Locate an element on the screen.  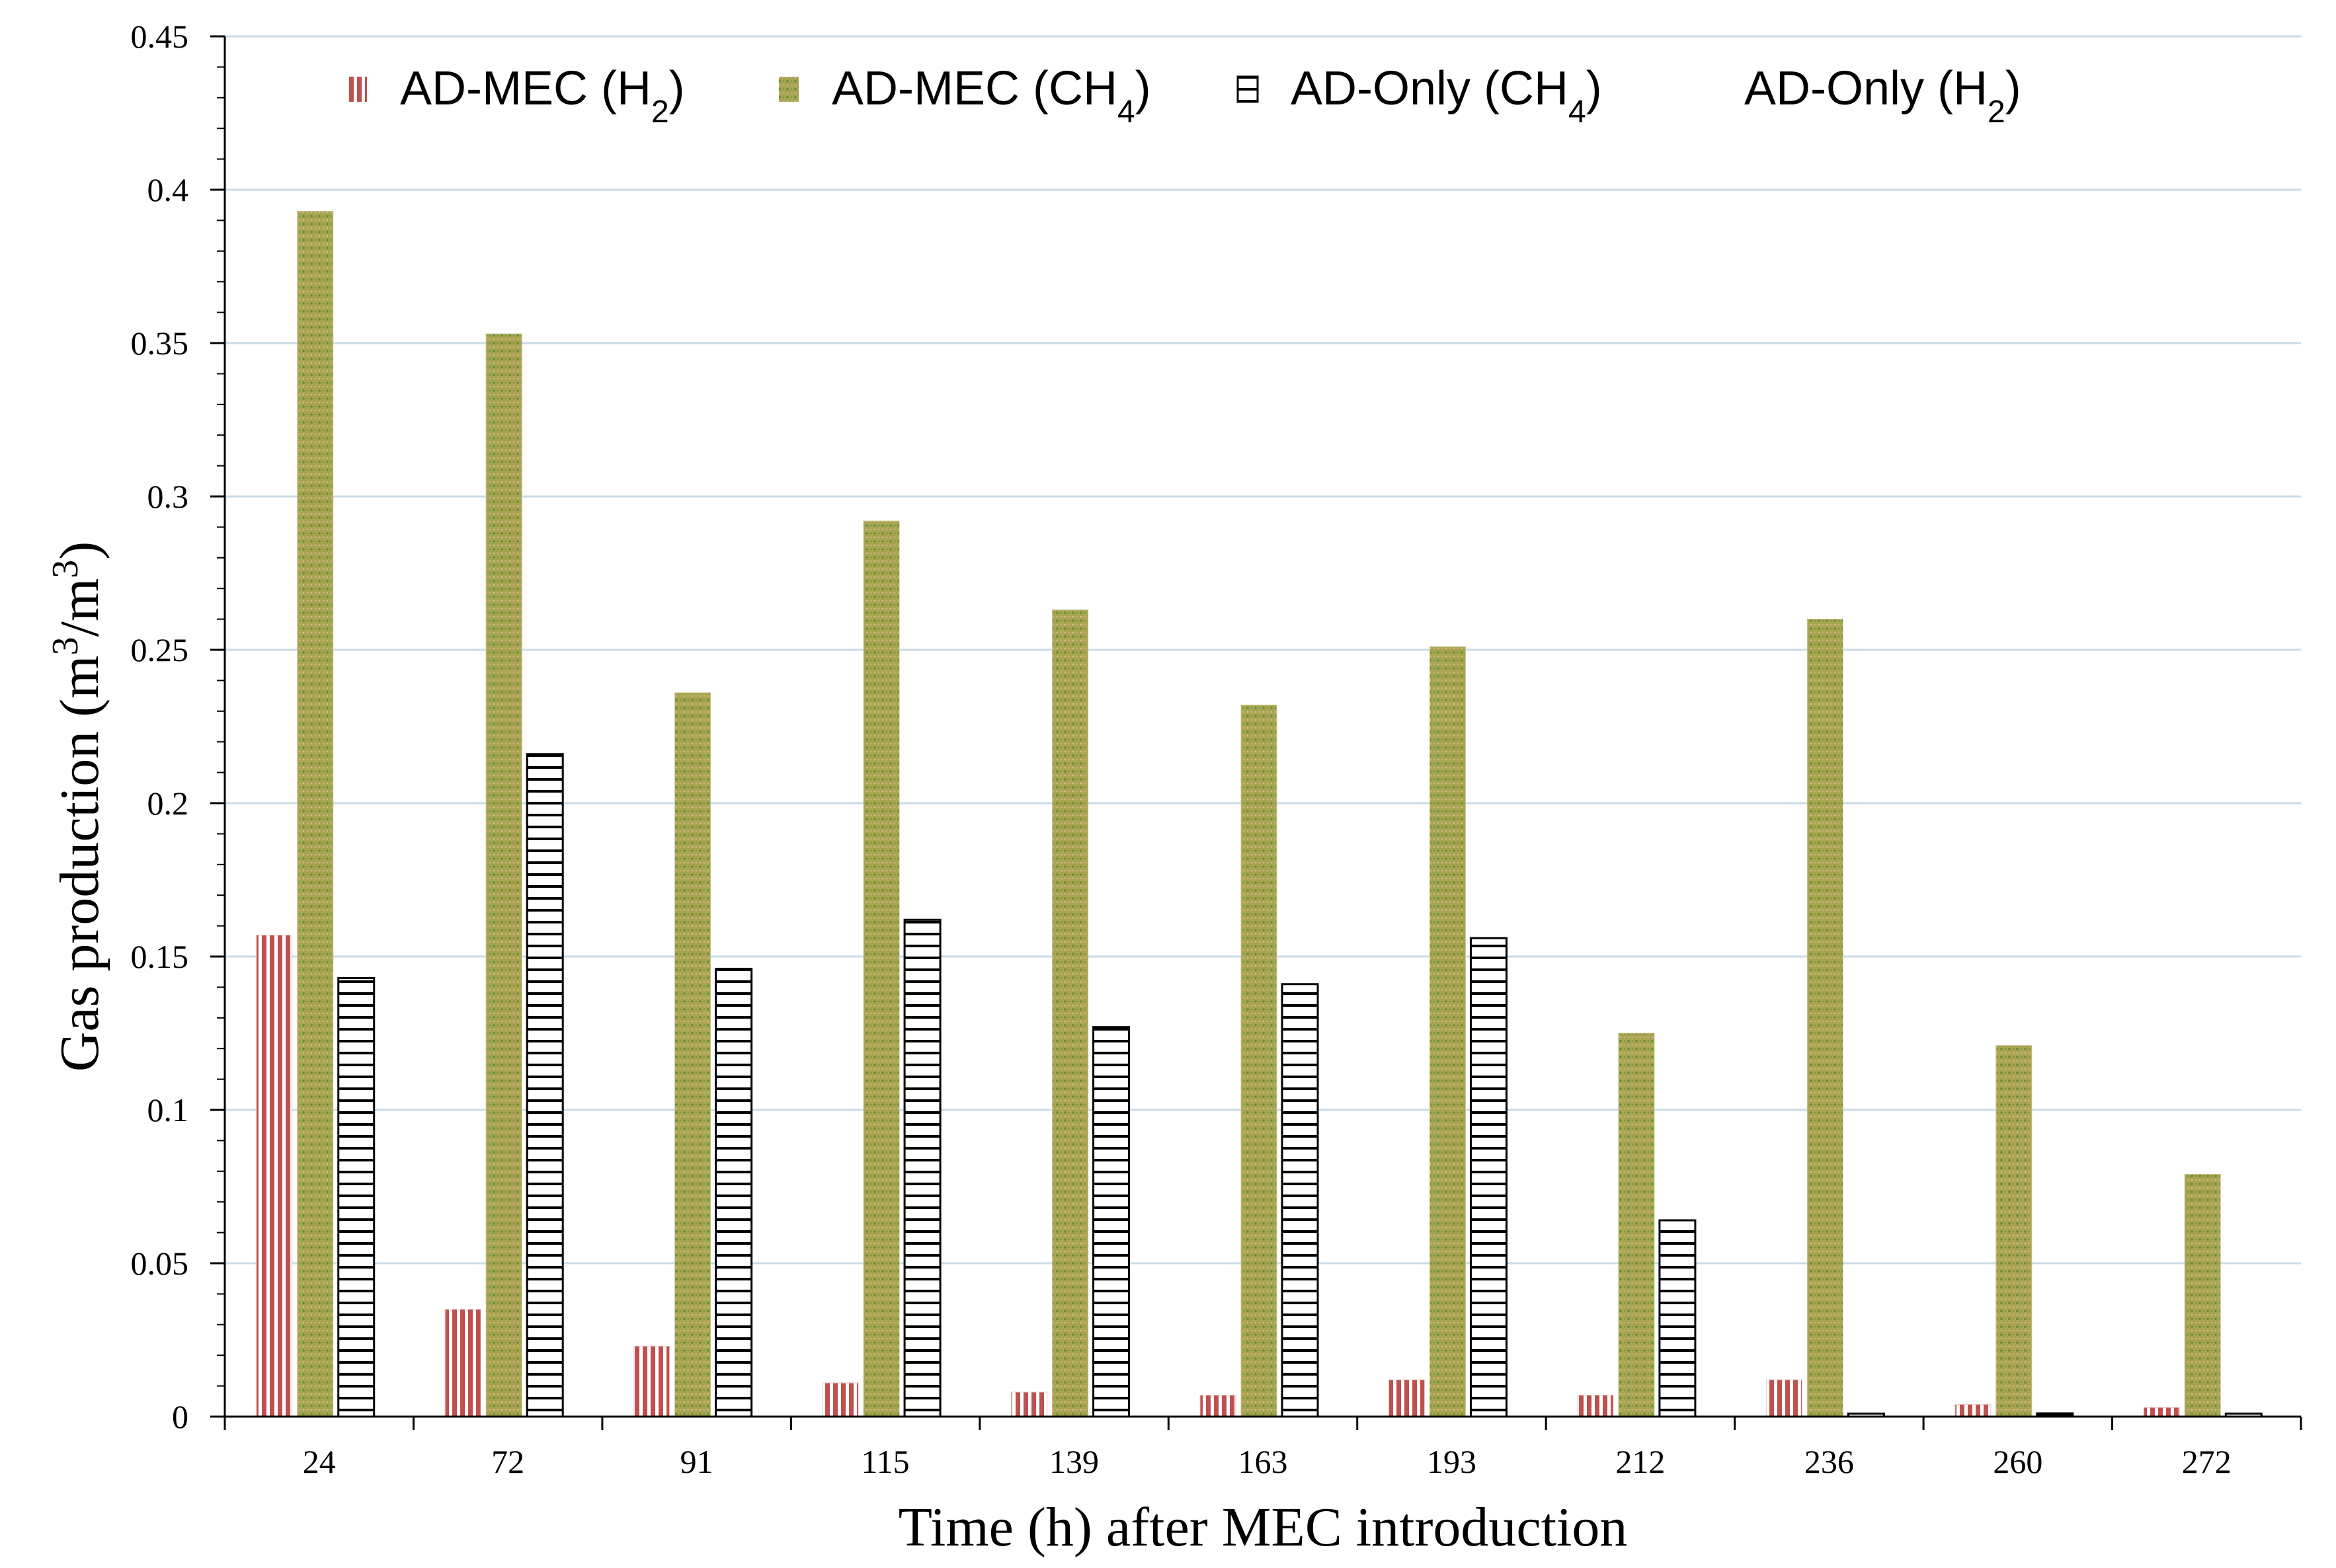
x-tick-label: 212 is located at coordinates (1640, 1461).